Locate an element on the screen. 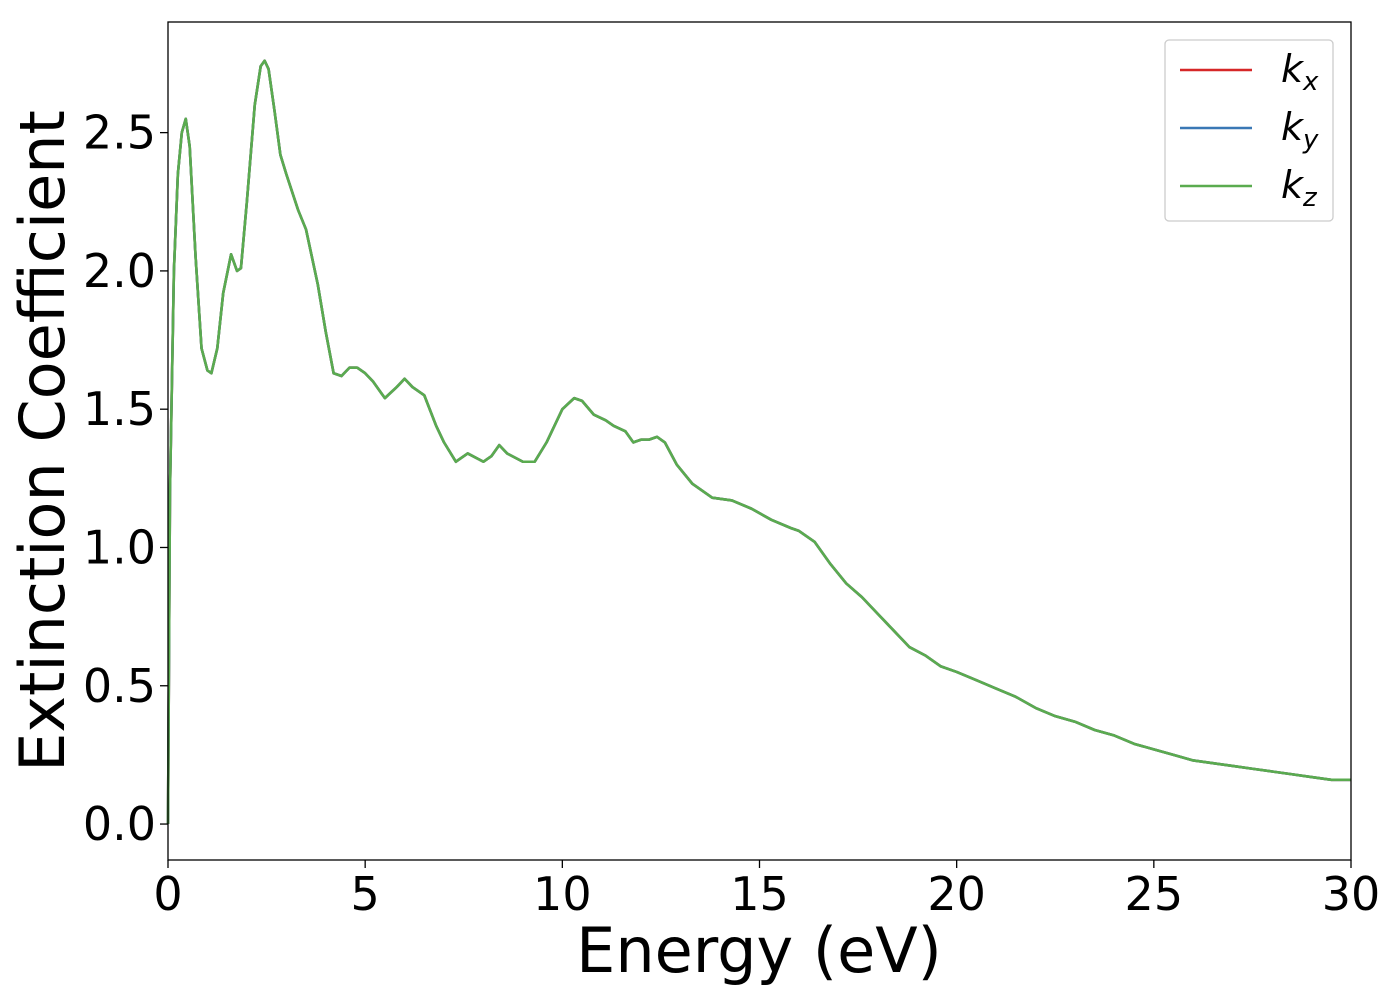 This screenshot has height=1000, width=1400. legend-label-ky: ky is located at coordinates (1300, 130).